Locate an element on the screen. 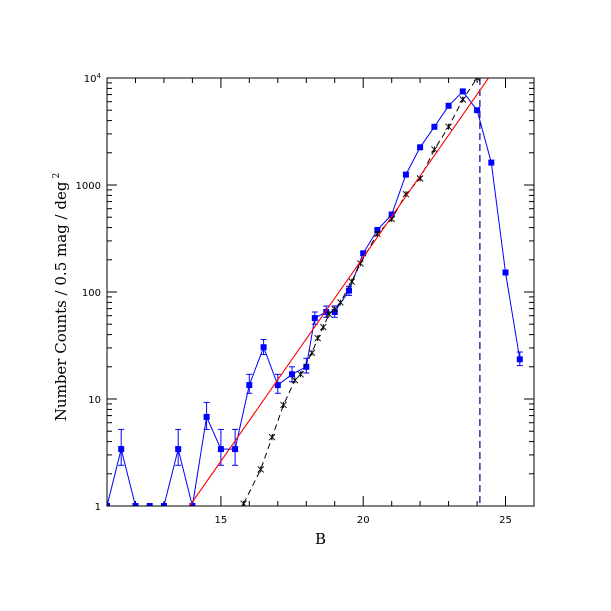 The image size is (611, 611). y-tick-label-top-base: 10 is located at coordinates (90, 79).